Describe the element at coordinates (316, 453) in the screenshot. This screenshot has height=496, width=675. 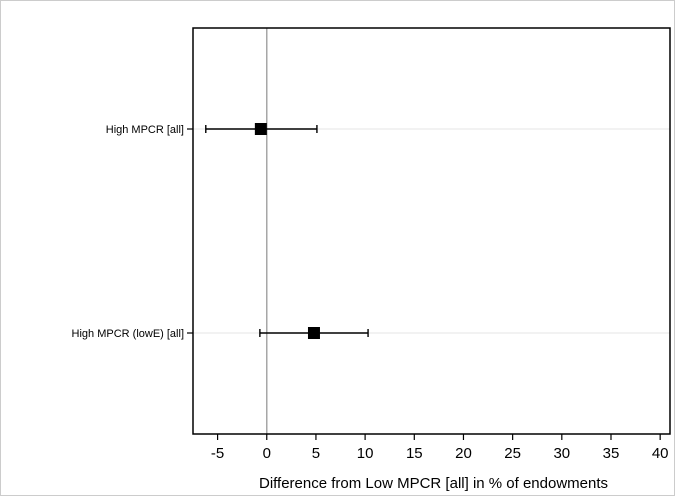
I see `x-tick-label: 5` at that location.